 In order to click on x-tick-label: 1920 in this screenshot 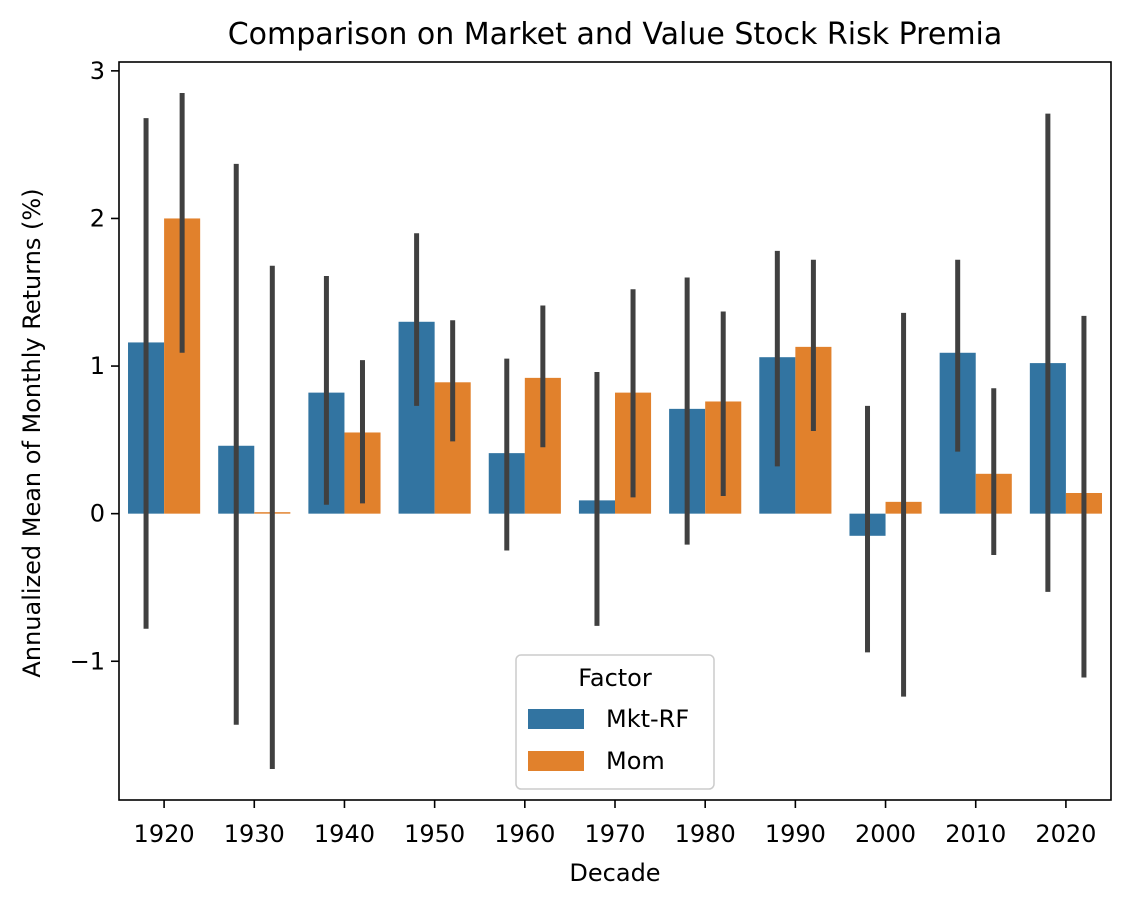, I will do `click(164, 834)`.